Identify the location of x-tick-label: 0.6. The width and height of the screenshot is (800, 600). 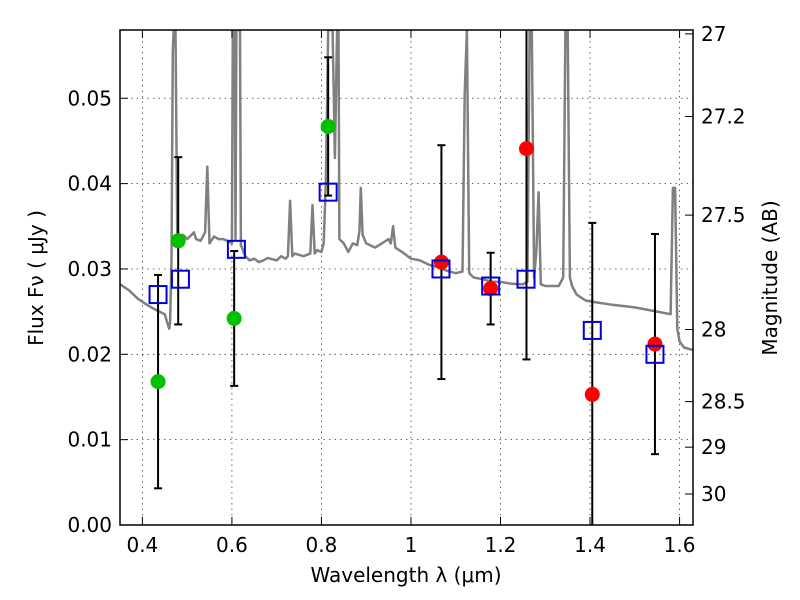
(232, 545).